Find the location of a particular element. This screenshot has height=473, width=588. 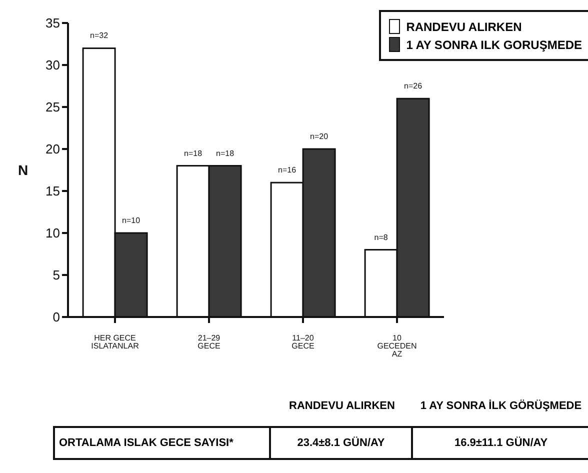

text: 16.9±11.1 GÜN/AY is located at coordinates (501, 443).